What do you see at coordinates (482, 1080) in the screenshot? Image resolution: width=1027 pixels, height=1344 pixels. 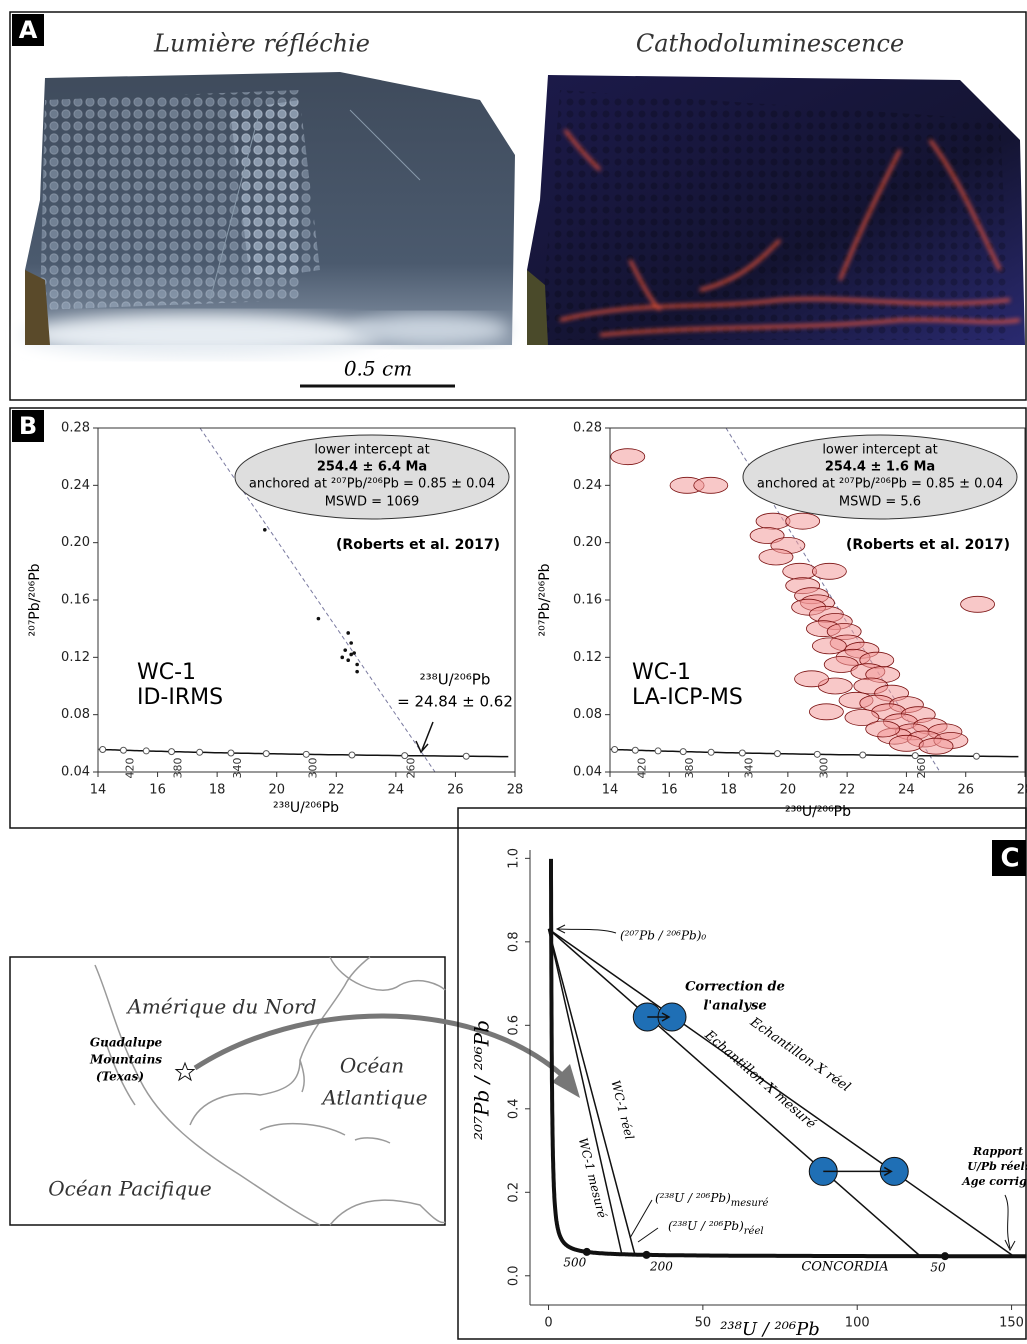 I see `y-axis-label: ²⁰⁷Pb / ²⁰⁶Pb` at bounding box center [482, 1080].